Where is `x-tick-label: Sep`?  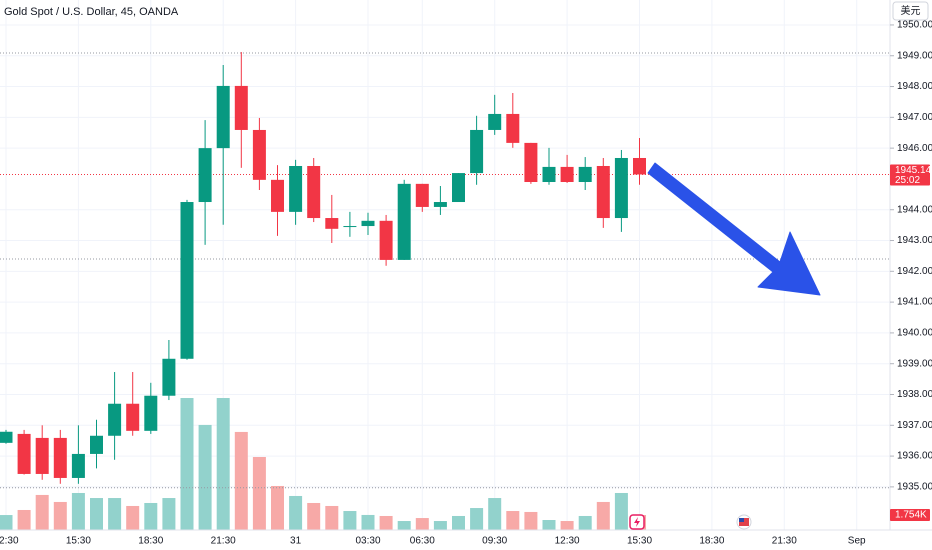
x-tick-label: Sep is located at coordinates (857, 541).